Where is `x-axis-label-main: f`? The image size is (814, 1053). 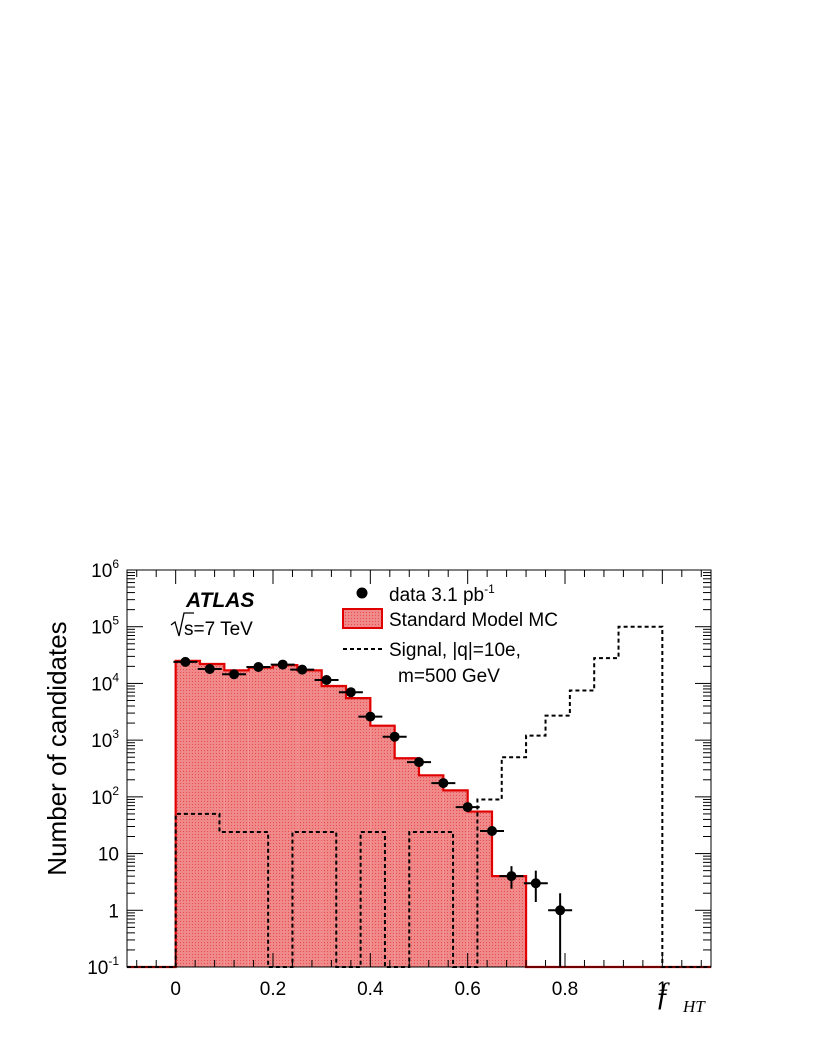
x-axis-label-main: f is located at coordinates (664, 993).